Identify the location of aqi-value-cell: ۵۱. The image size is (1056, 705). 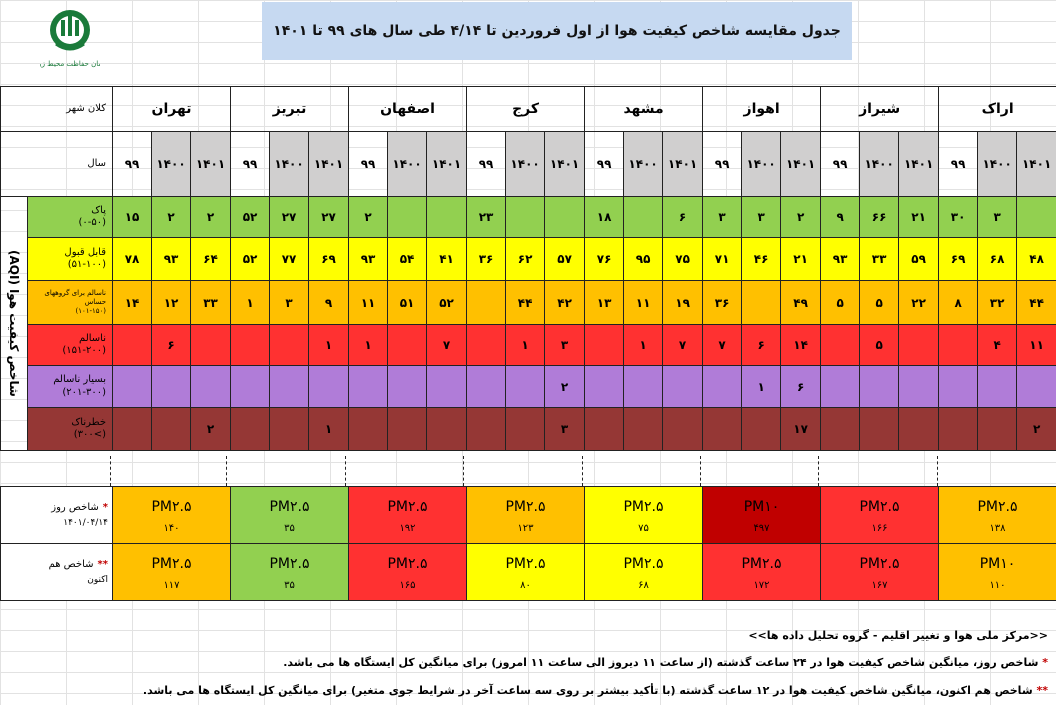
(407, 302).